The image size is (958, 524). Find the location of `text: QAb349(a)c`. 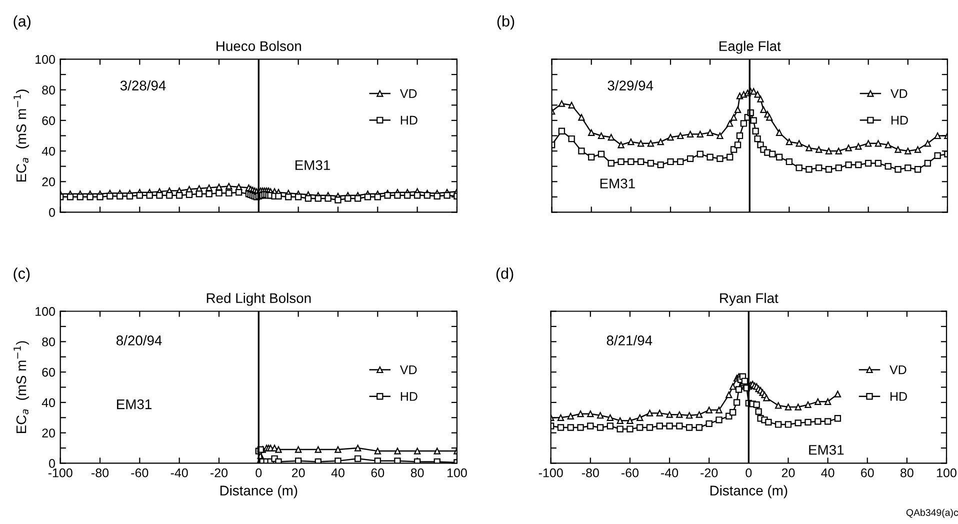

text: QAb349(a)c is located at coordinates (932, 513).